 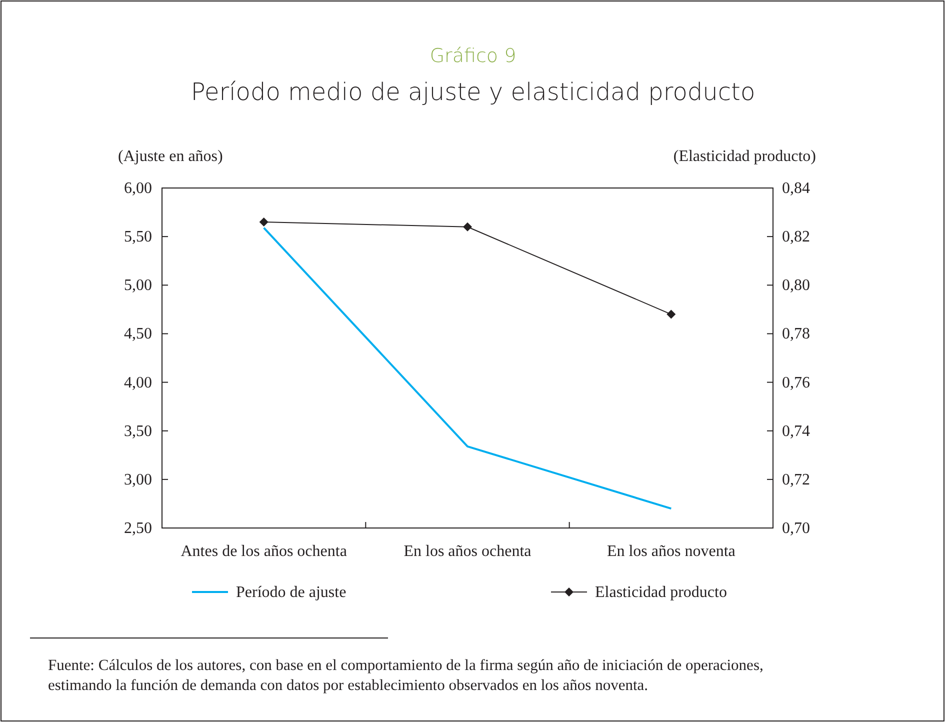 What do you see at coordinates (468, 551) in the screenshot?
I see `x-tick-label: En los años ochenta` at bounding box center [468, 551].